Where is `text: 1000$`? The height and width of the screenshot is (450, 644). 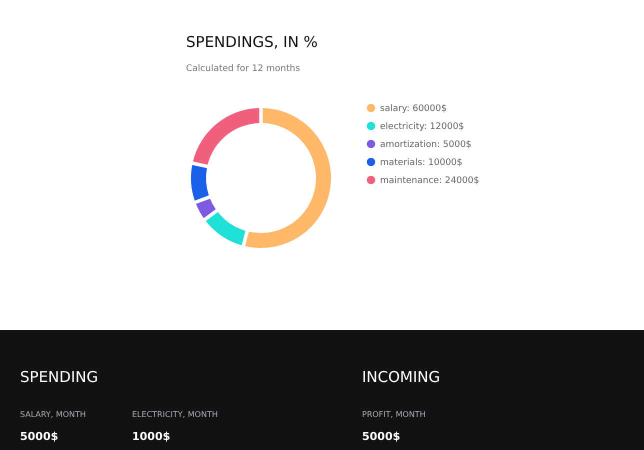
text: 1000$ is located at coordinates (151, 436).